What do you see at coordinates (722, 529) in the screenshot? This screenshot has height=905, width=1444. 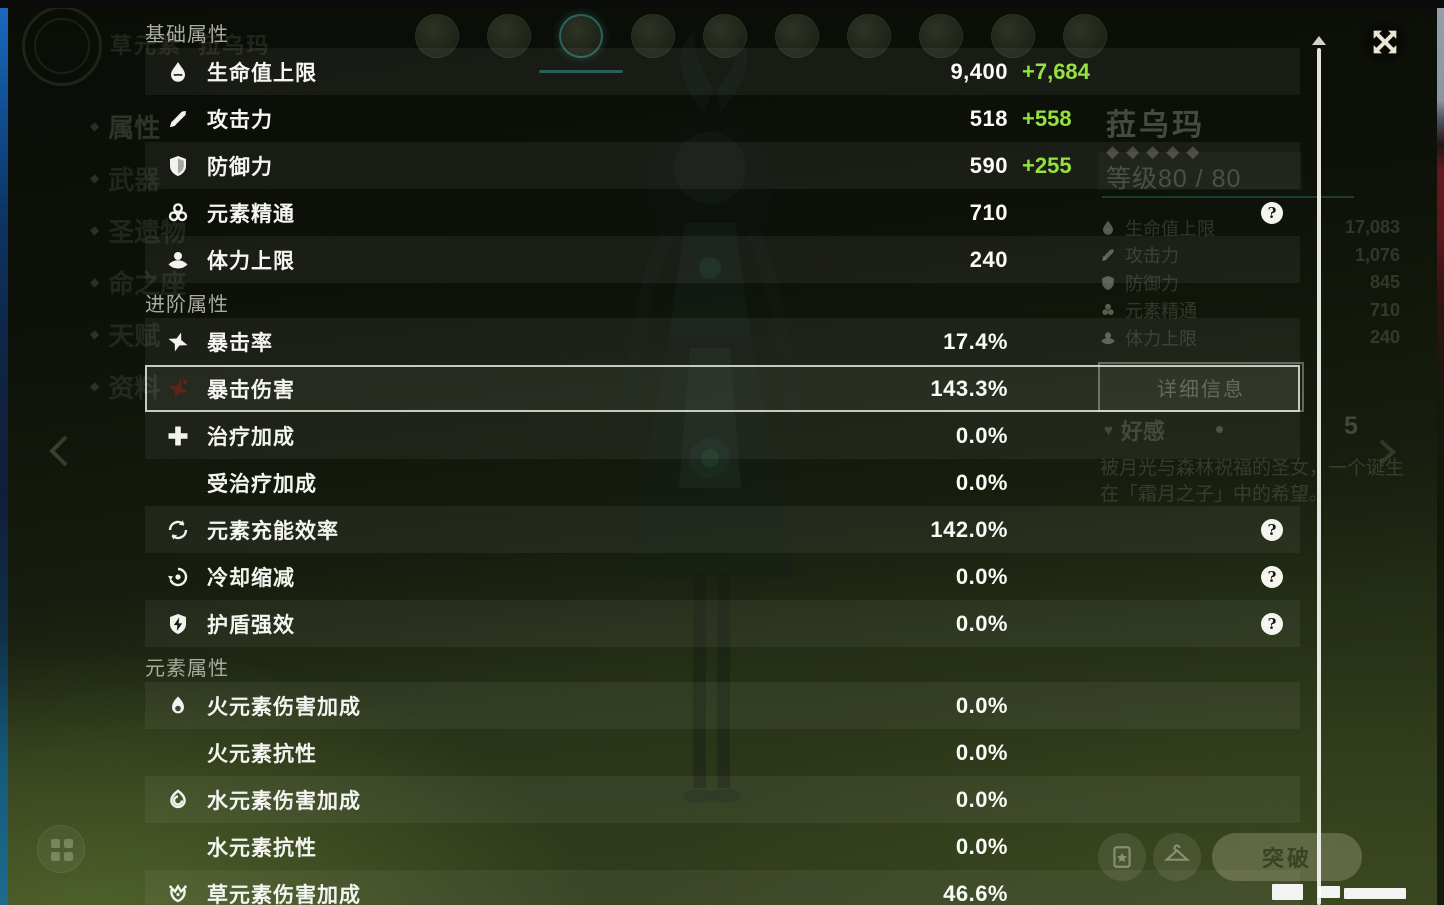 I see `stat-row: 元素充能效率 142.0%?` at bounding box center [722, 529].